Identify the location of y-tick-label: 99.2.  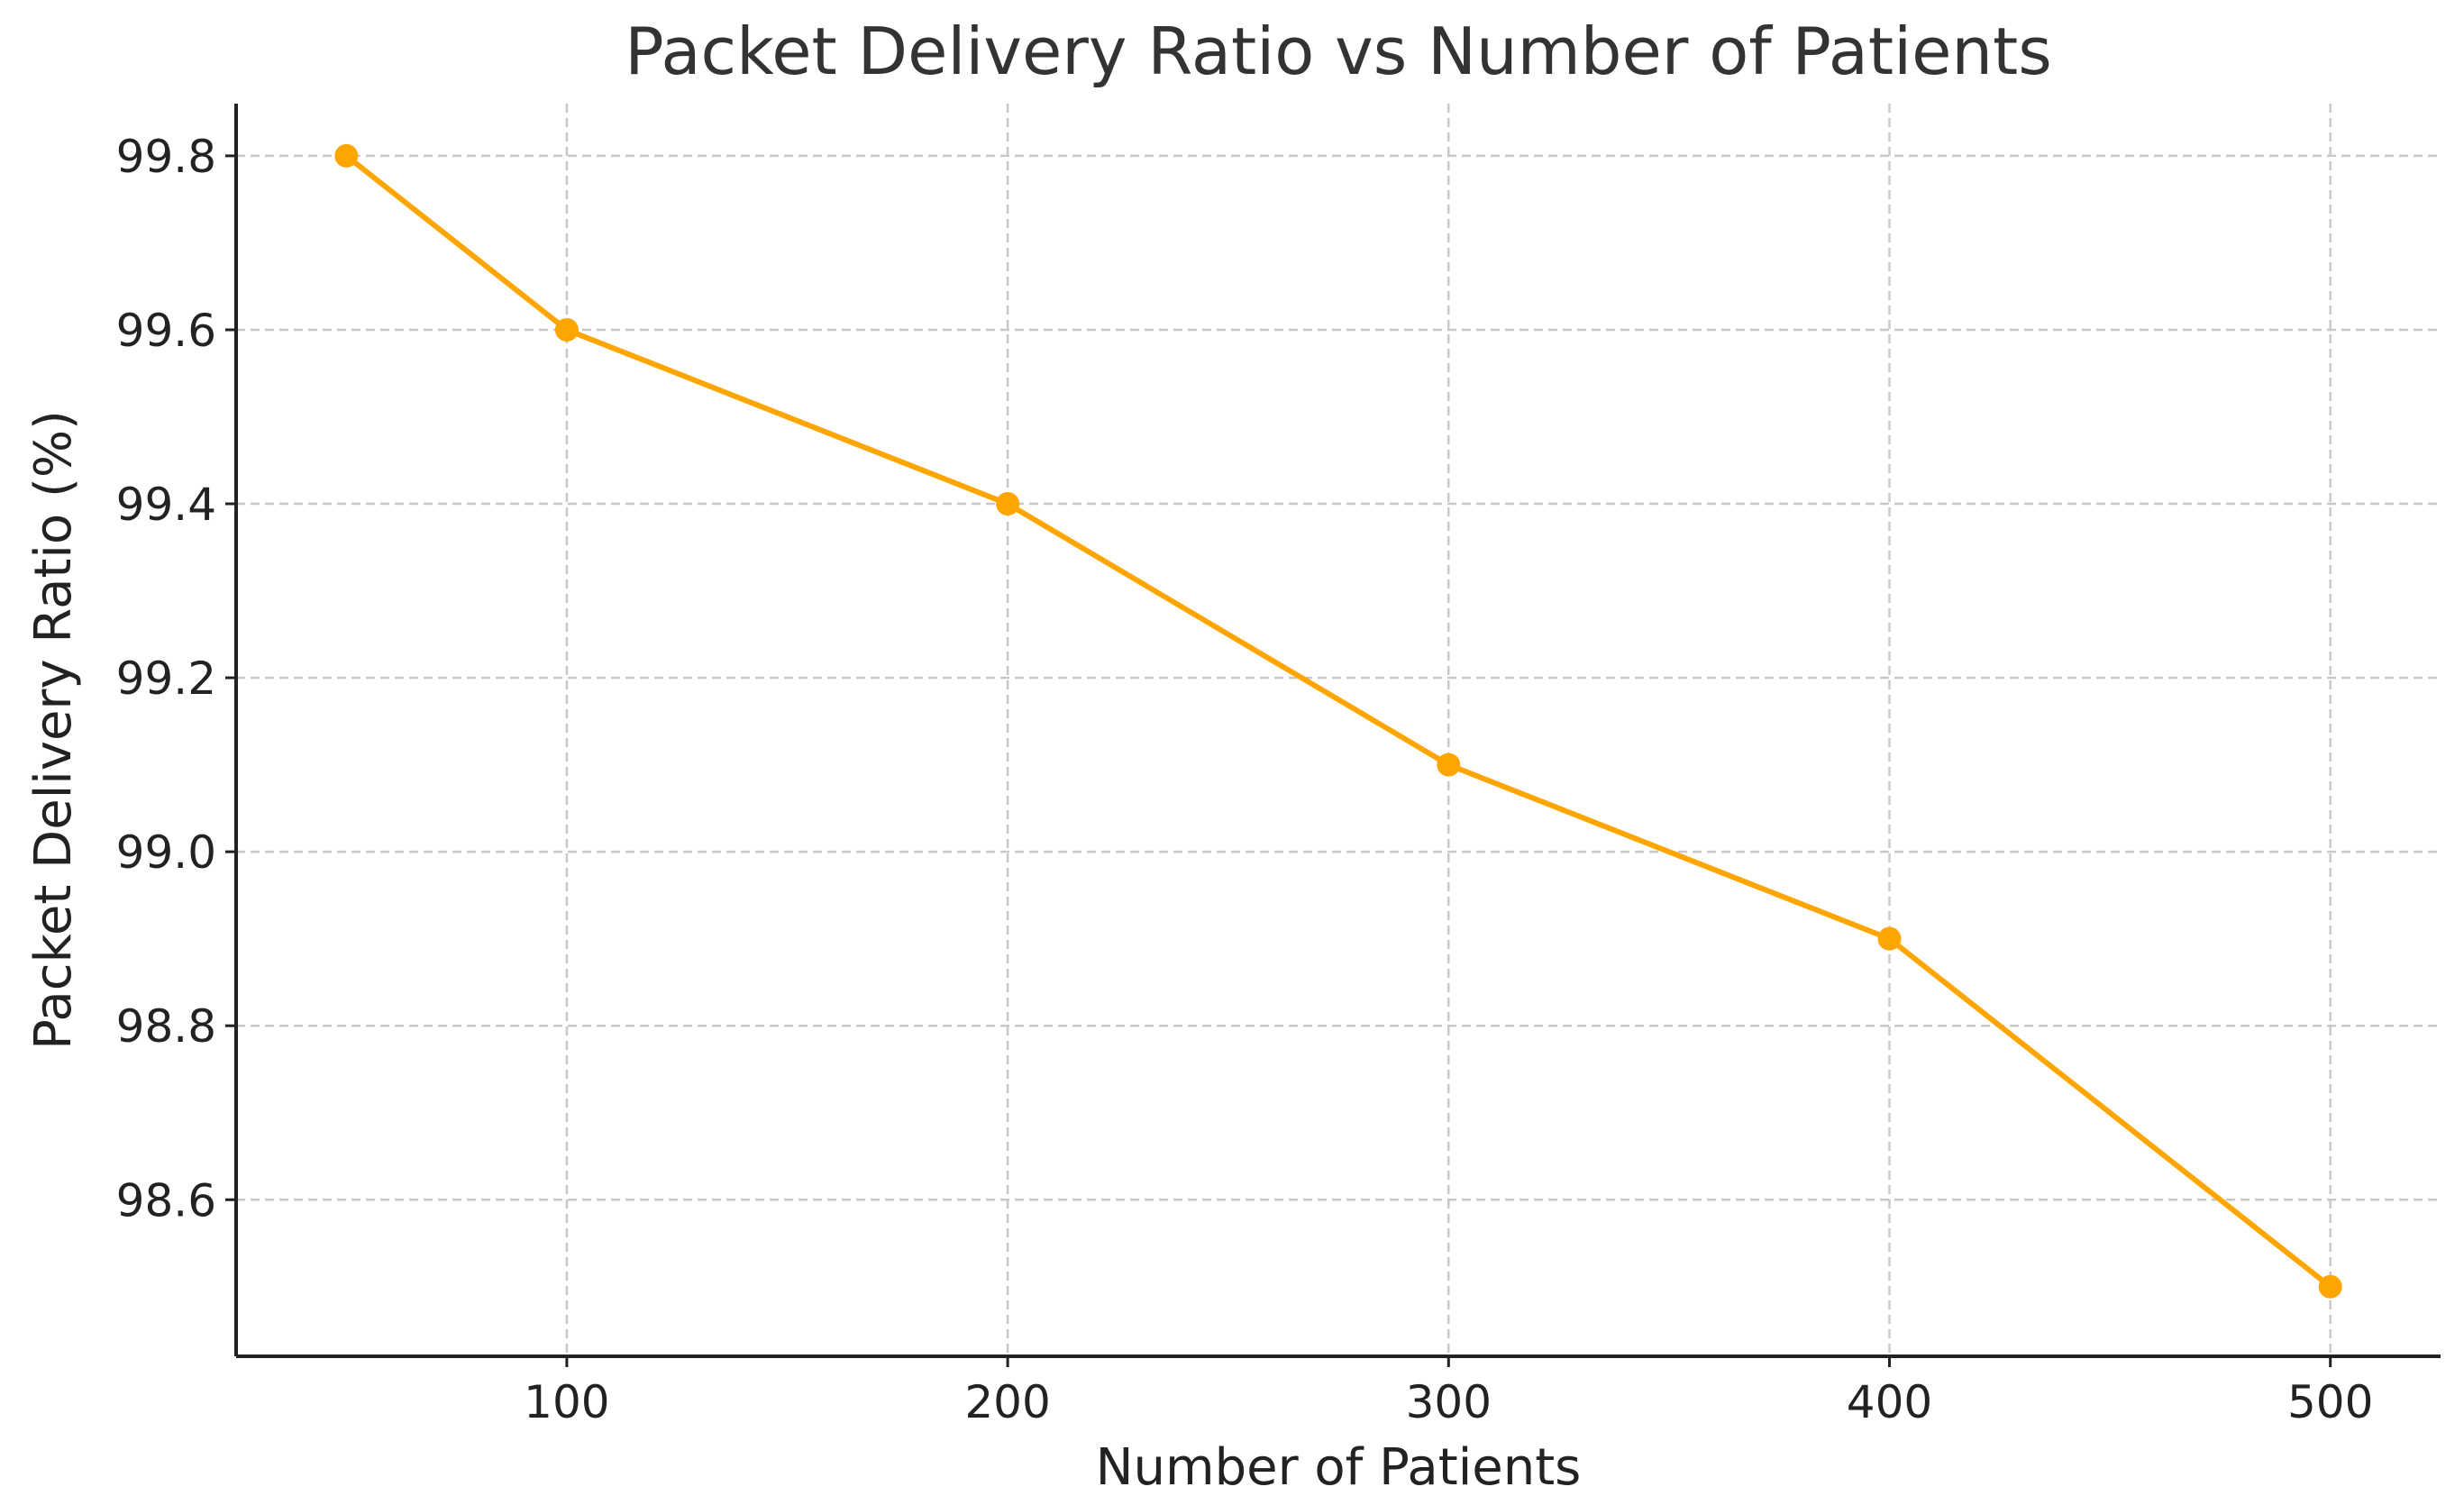
(166, 678).